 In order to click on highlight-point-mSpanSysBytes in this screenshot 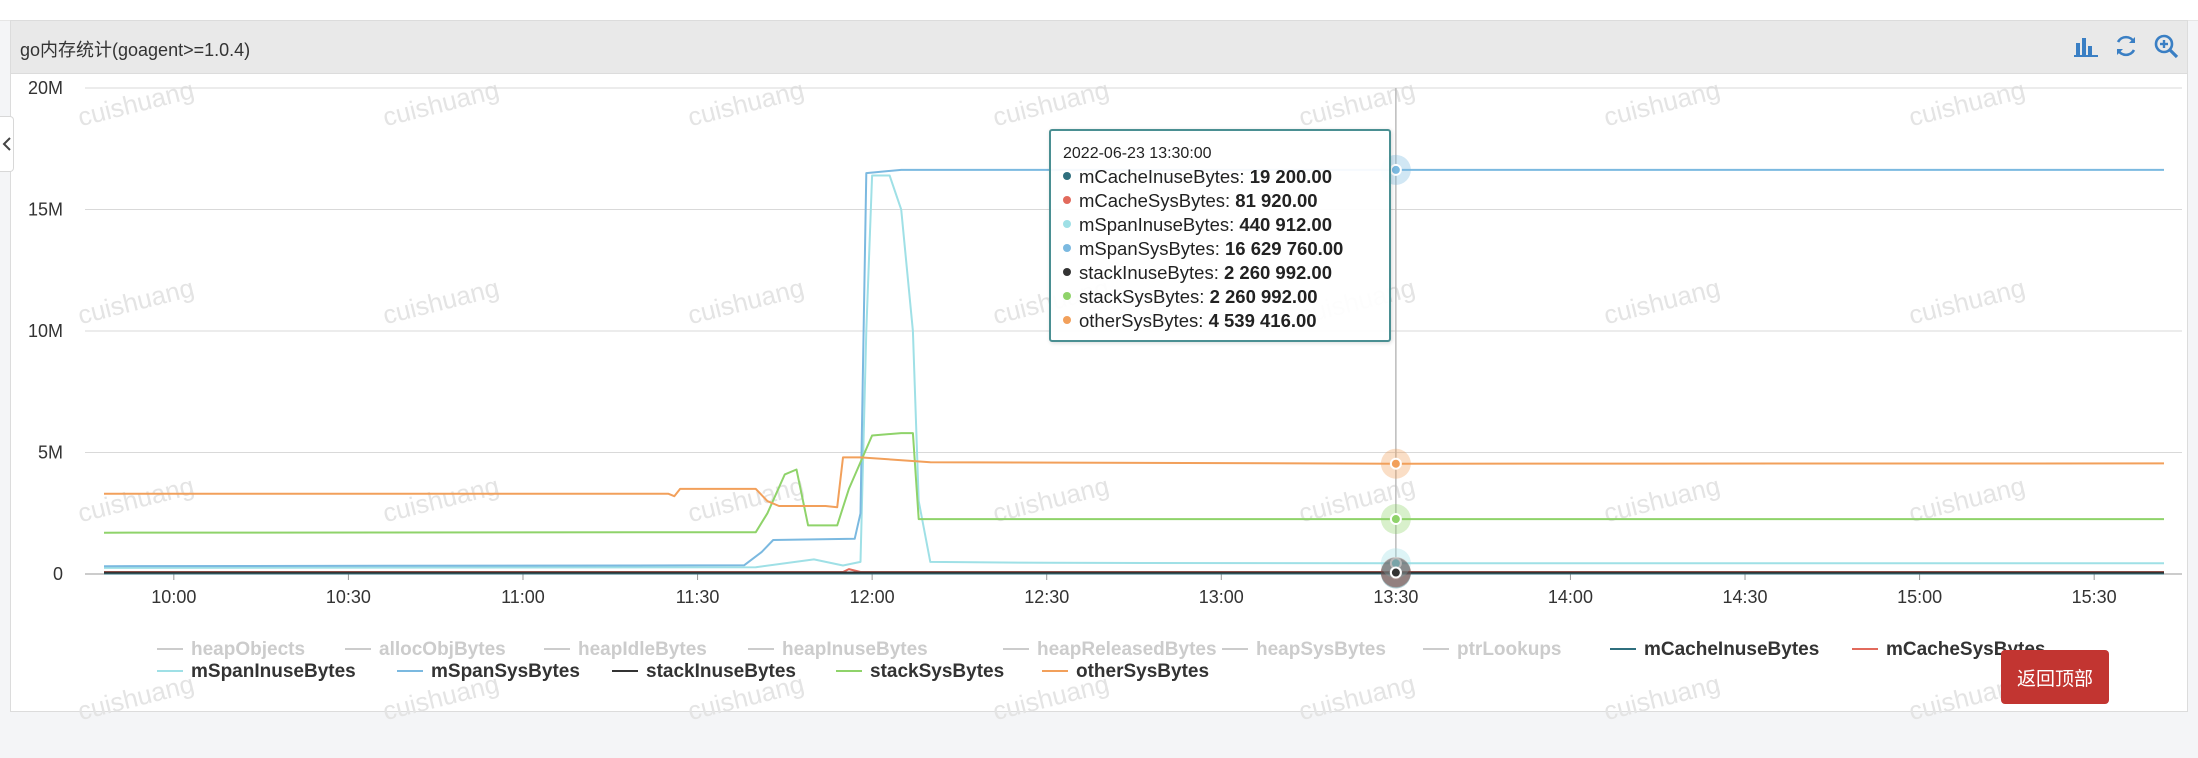, I will do `click(1395, 169)`.